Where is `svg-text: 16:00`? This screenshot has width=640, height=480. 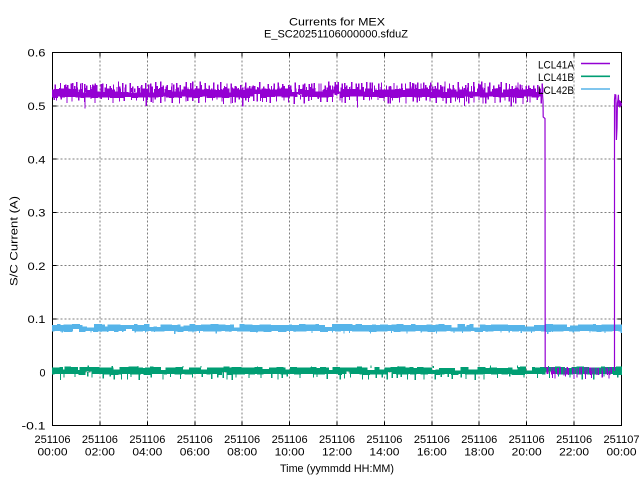
svg-text: 16:00 is located at coordinates (432, 453).